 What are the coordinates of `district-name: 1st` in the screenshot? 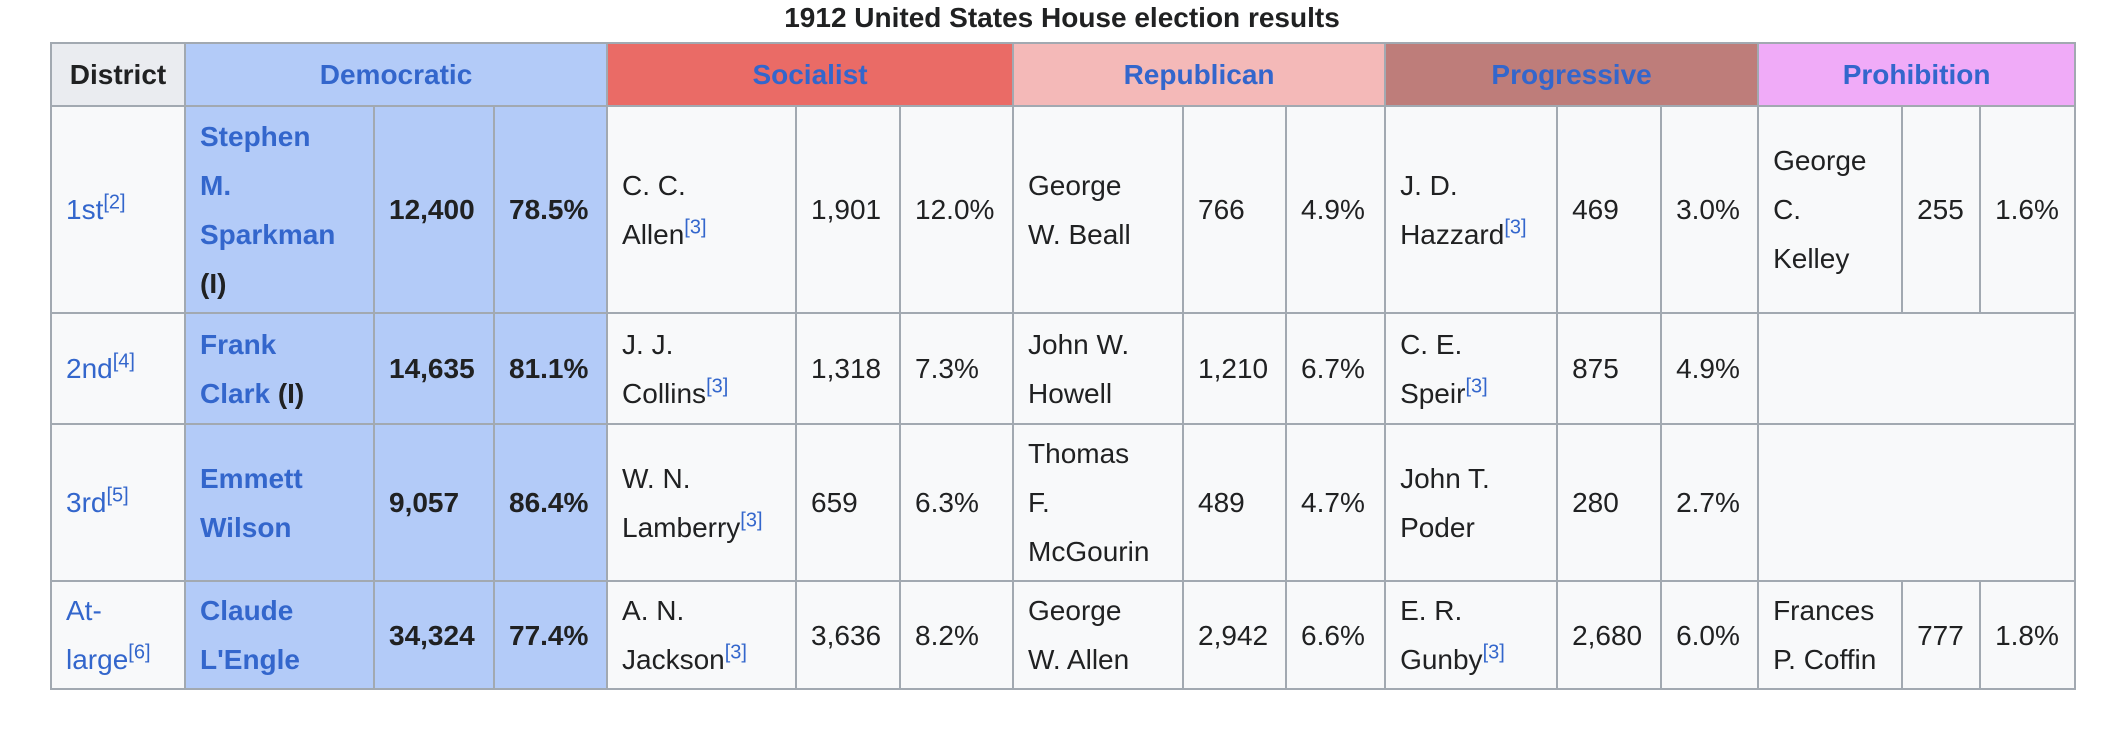 It's located at (85, 209).